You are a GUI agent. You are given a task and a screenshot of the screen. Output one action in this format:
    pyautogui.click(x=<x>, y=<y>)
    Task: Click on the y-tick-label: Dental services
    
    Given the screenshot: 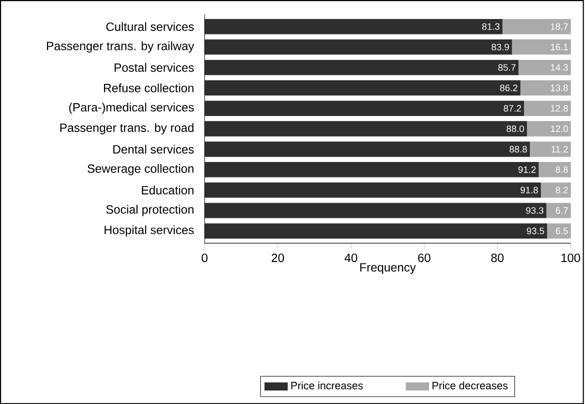 What is the action you would take?
    pyautogui.click(x=153, y=149)
    